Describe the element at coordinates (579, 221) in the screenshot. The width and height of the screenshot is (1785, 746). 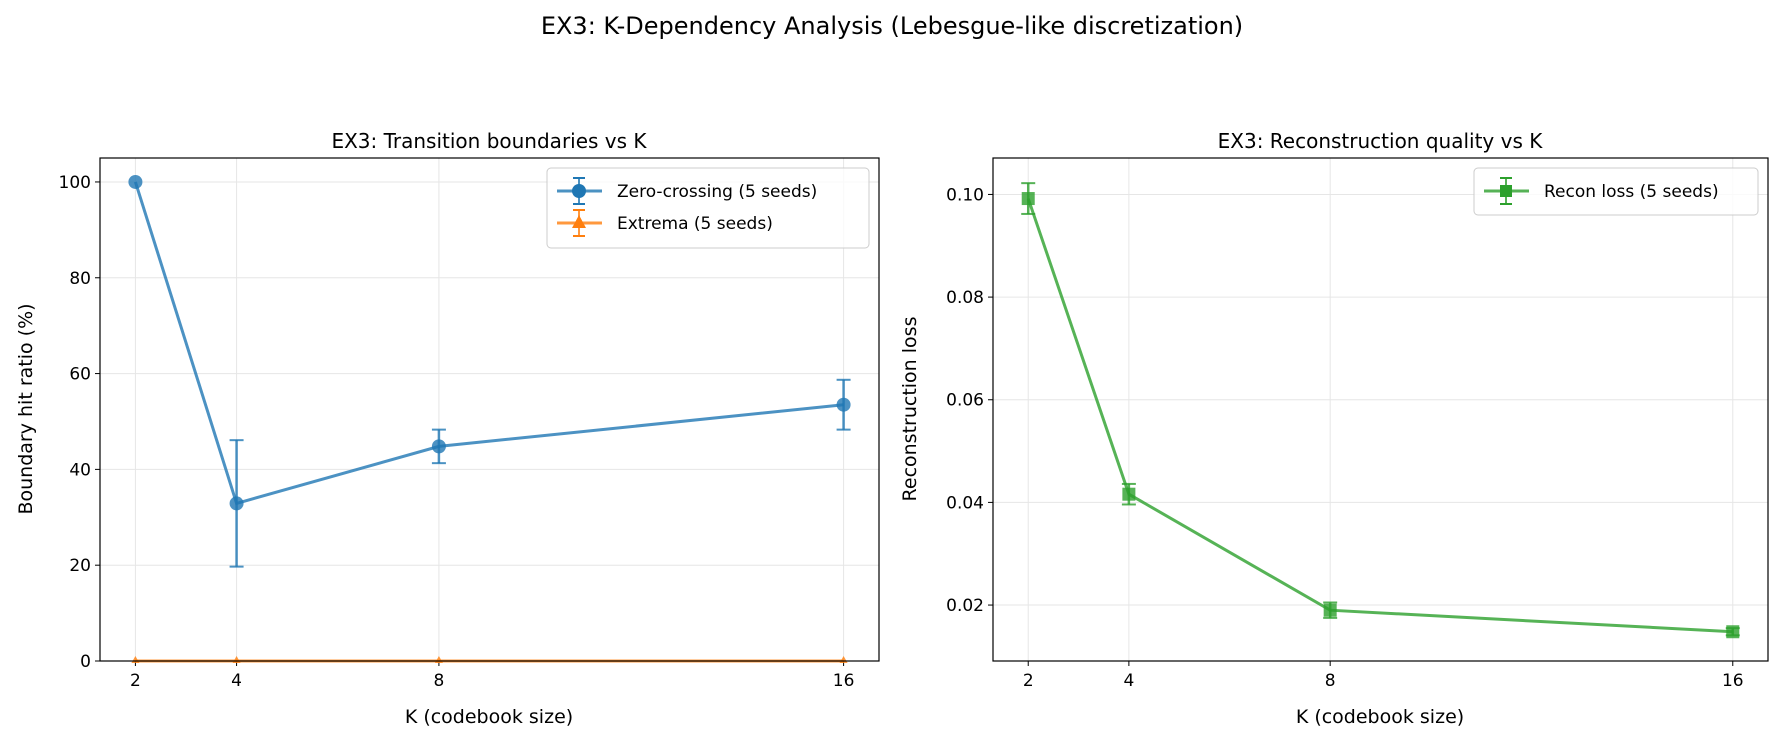
I see `legend-marker-triangle-icon` at that location.